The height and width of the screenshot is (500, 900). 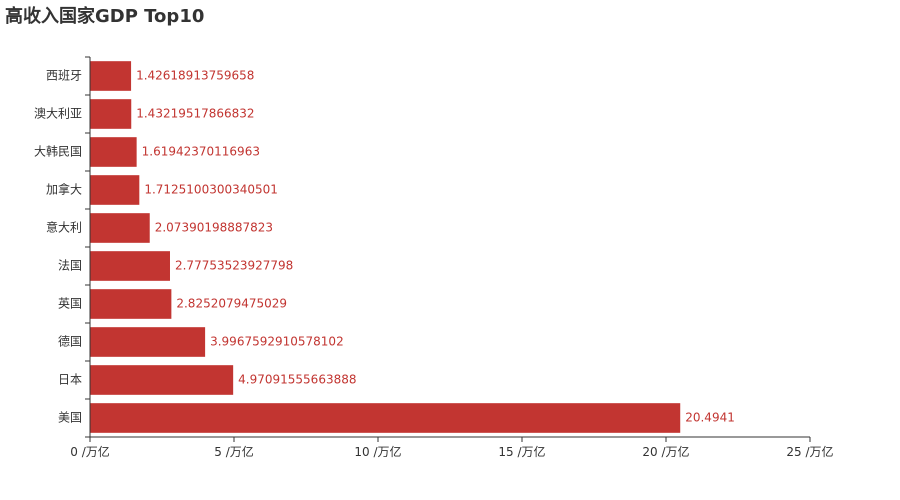 I want to click on y-tick-label: 意大利, so click(x=64, y=227).